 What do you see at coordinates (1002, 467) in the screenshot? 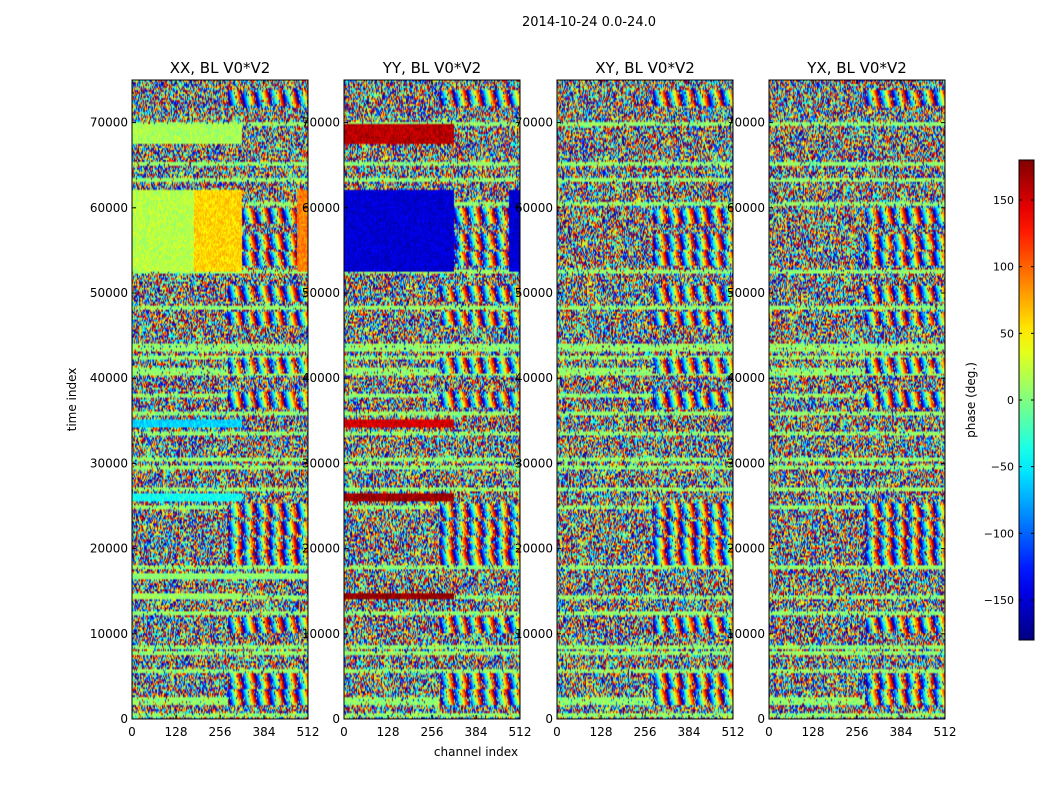
I see `colorbar-tick-label: −50` at bounding box center [1002, 467].